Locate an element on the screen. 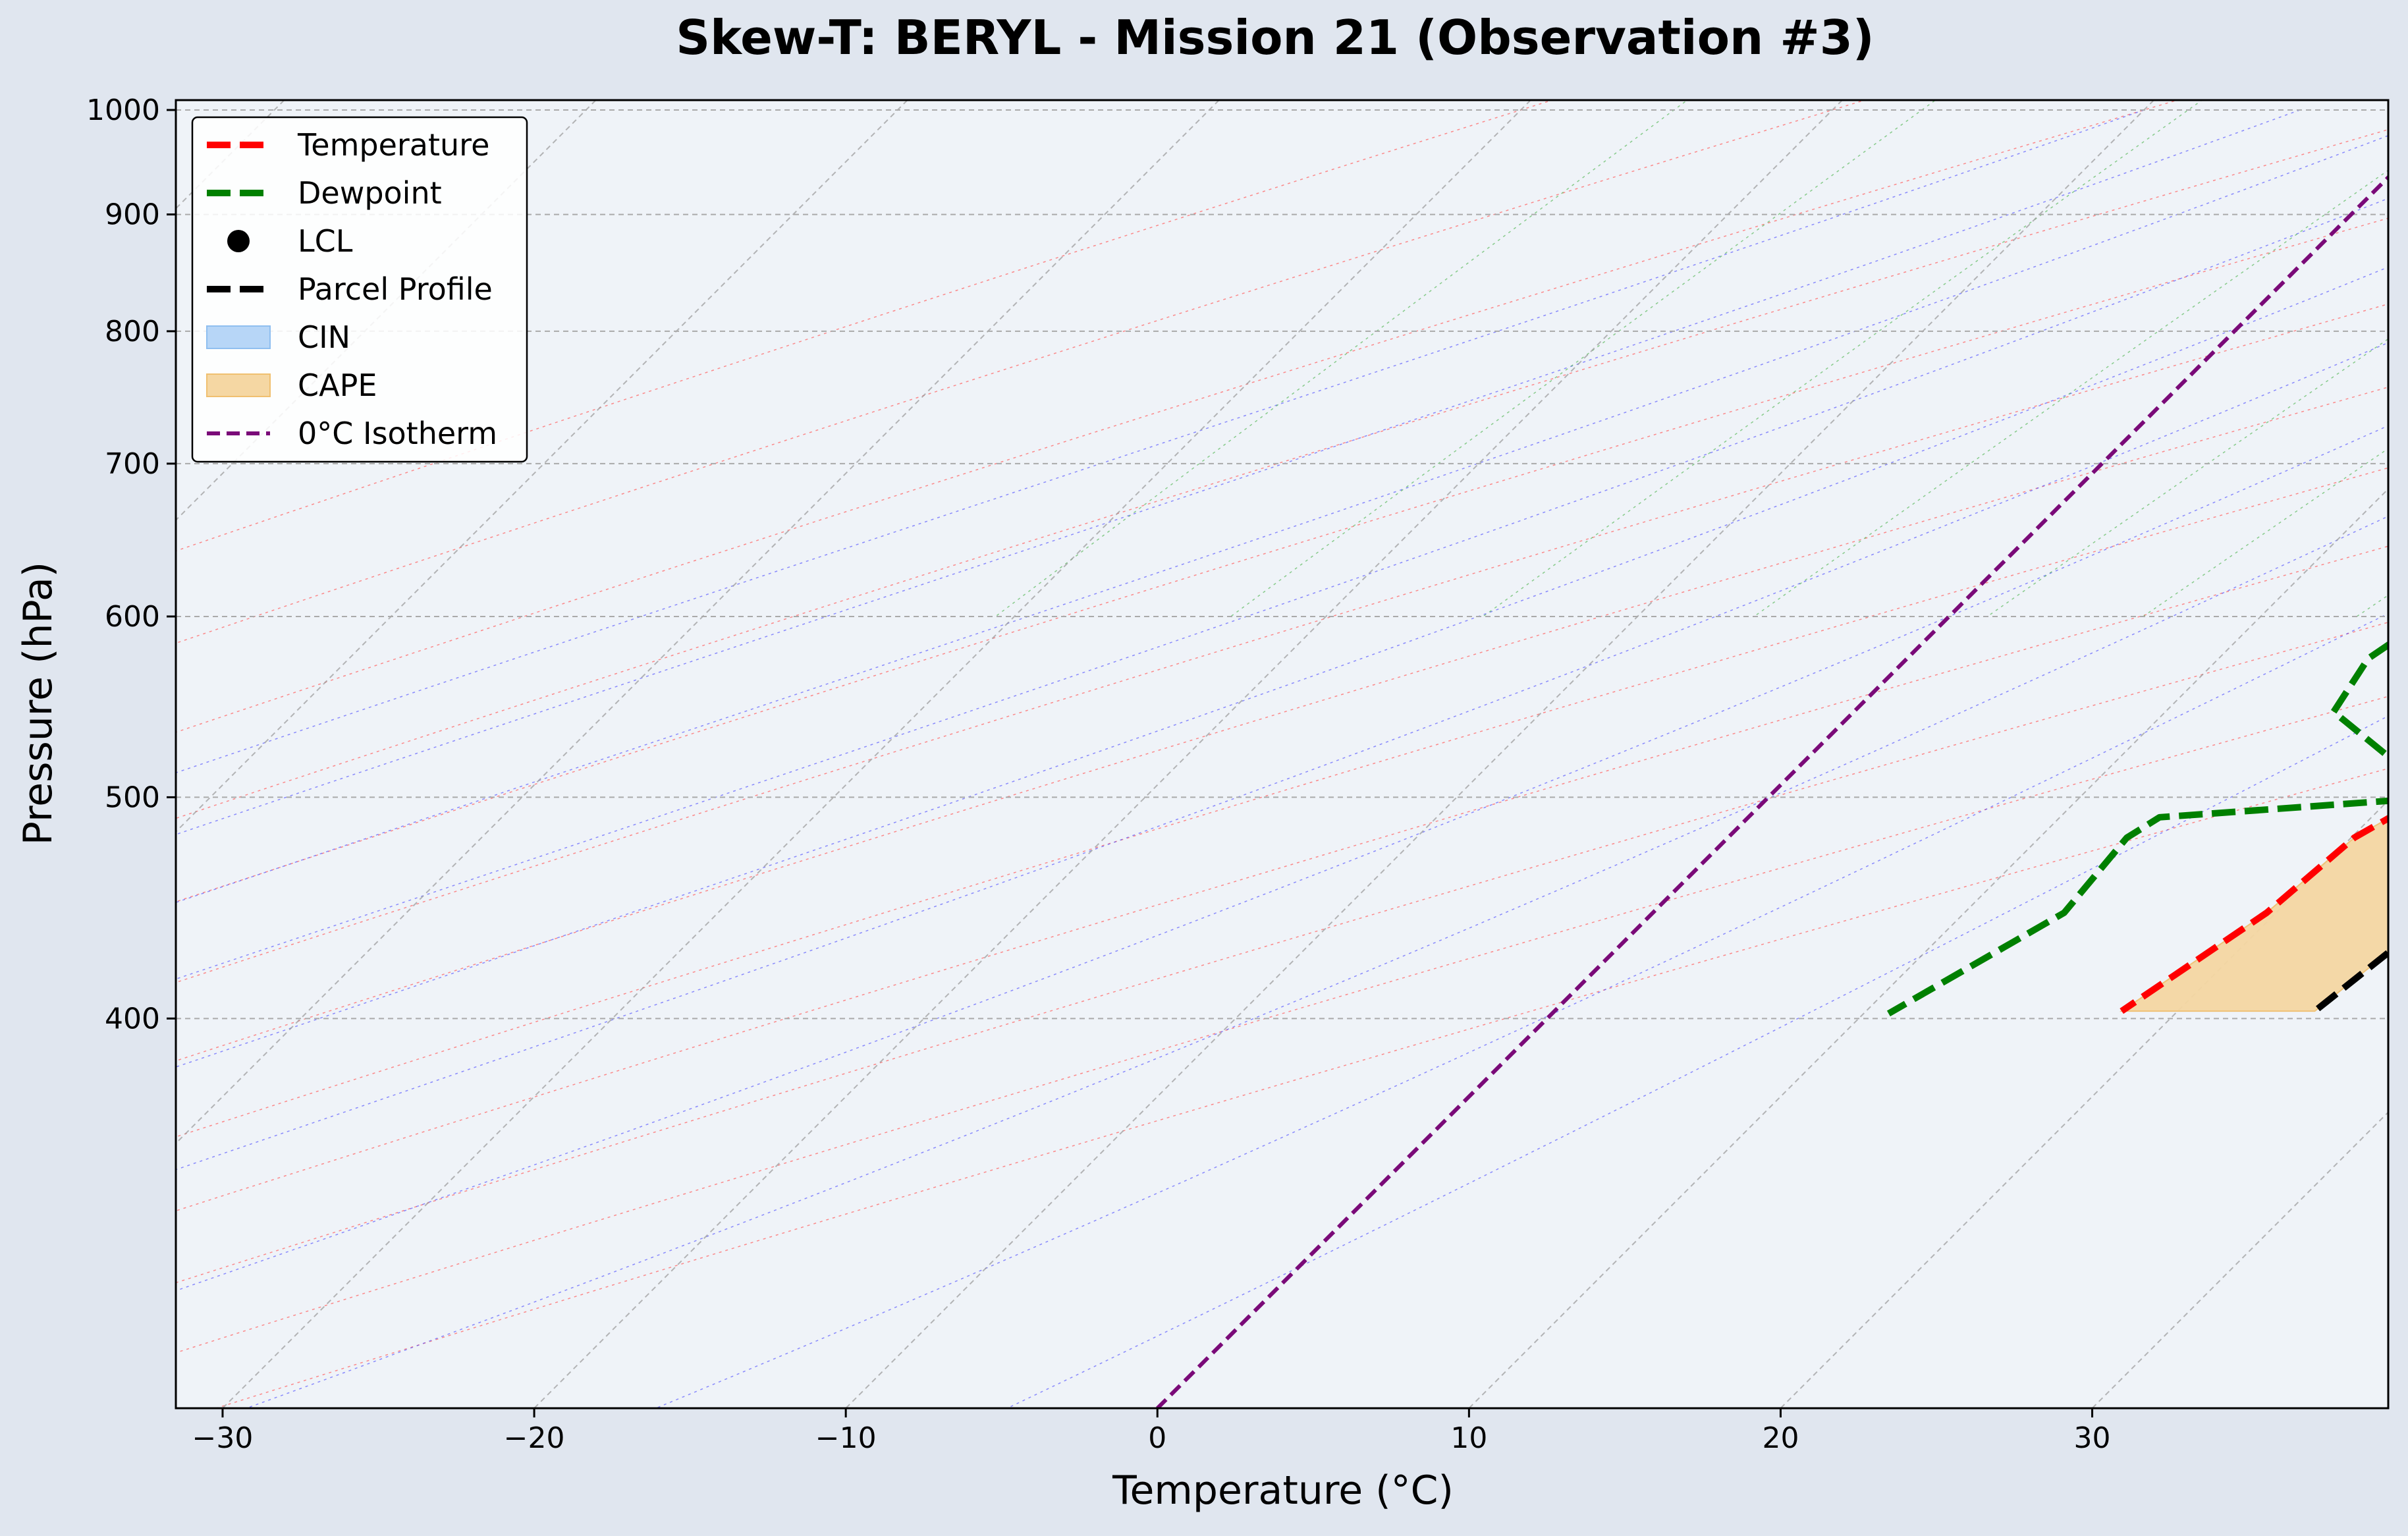  y-tick-label: 600 is located at coordinates (133, 617).